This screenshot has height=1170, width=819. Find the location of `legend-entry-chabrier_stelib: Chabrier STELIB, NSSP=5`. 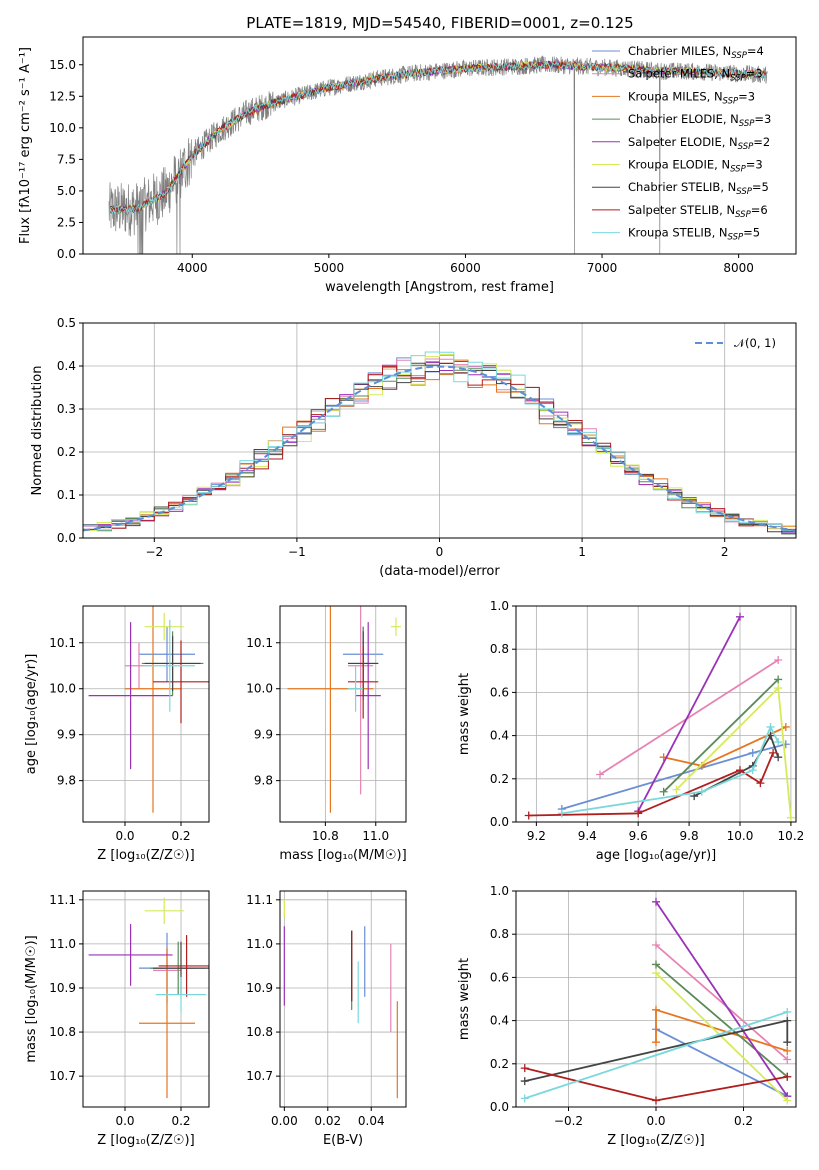

legend-entry-chabrier_stelib: Chabrier STELIB, NSSP=5 is located at coordinates (698, 188).